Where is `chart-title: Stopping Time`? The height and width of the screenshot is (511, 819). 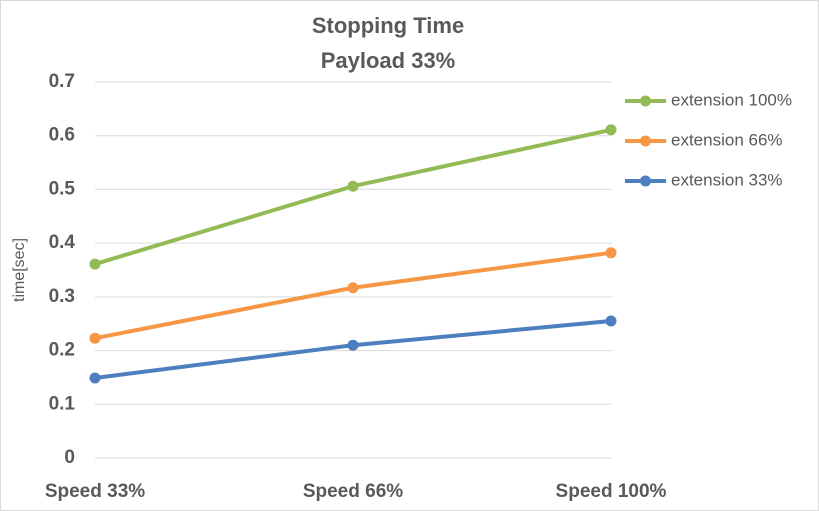
chart-title: Stopping Time is located at coordinates (388, 25).